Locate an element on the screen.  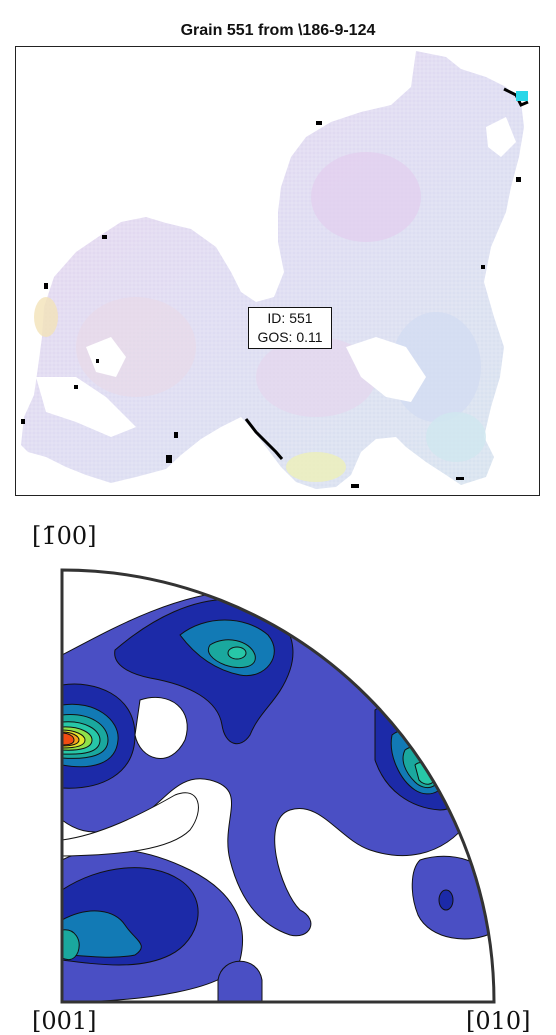
pole-axis-bottom-right-label: [010] is located at coordinates (498, 1021).